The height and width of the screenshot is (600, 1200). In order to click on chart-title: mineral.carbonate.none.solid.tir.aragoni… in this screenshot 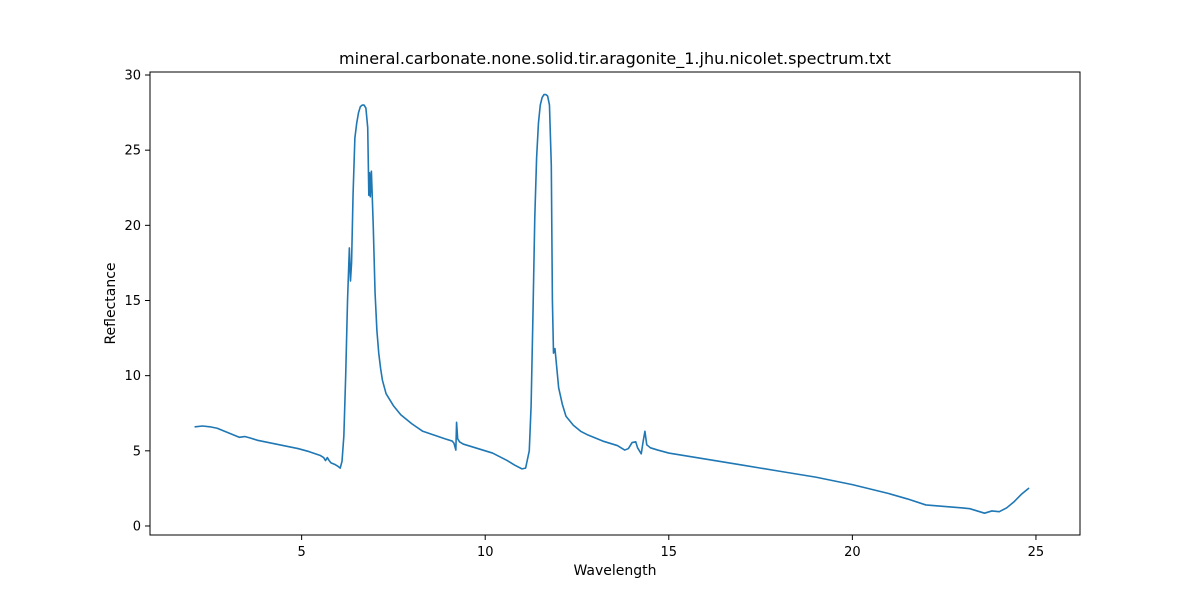, I will do `click(615, 59)`.